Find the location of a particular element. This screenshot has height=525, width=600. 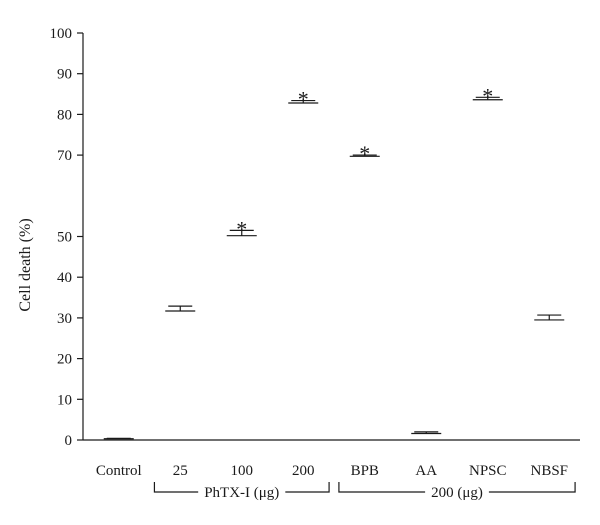

y-tick-label: 50 is located at coordinates (64, 238).